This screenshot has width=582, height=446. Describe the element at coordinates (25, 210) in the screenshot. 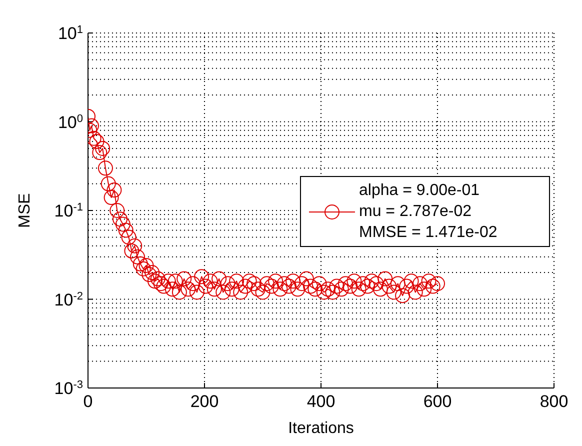

I see `y-axis-title: MSE` at that location.